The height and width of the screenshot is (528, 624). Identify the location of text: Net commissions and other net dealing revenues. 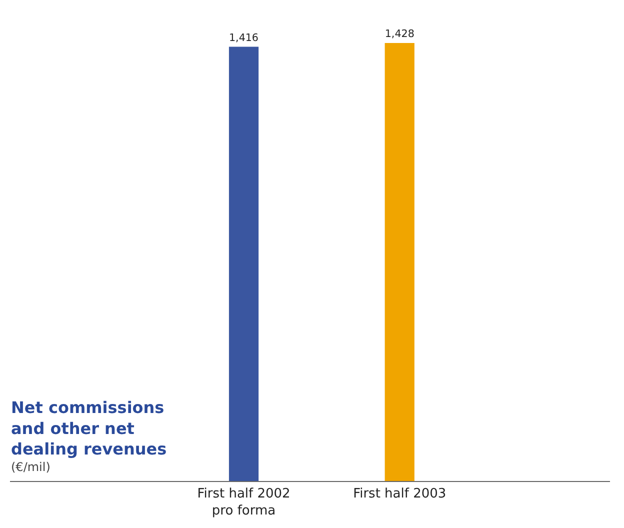
(89, 428).